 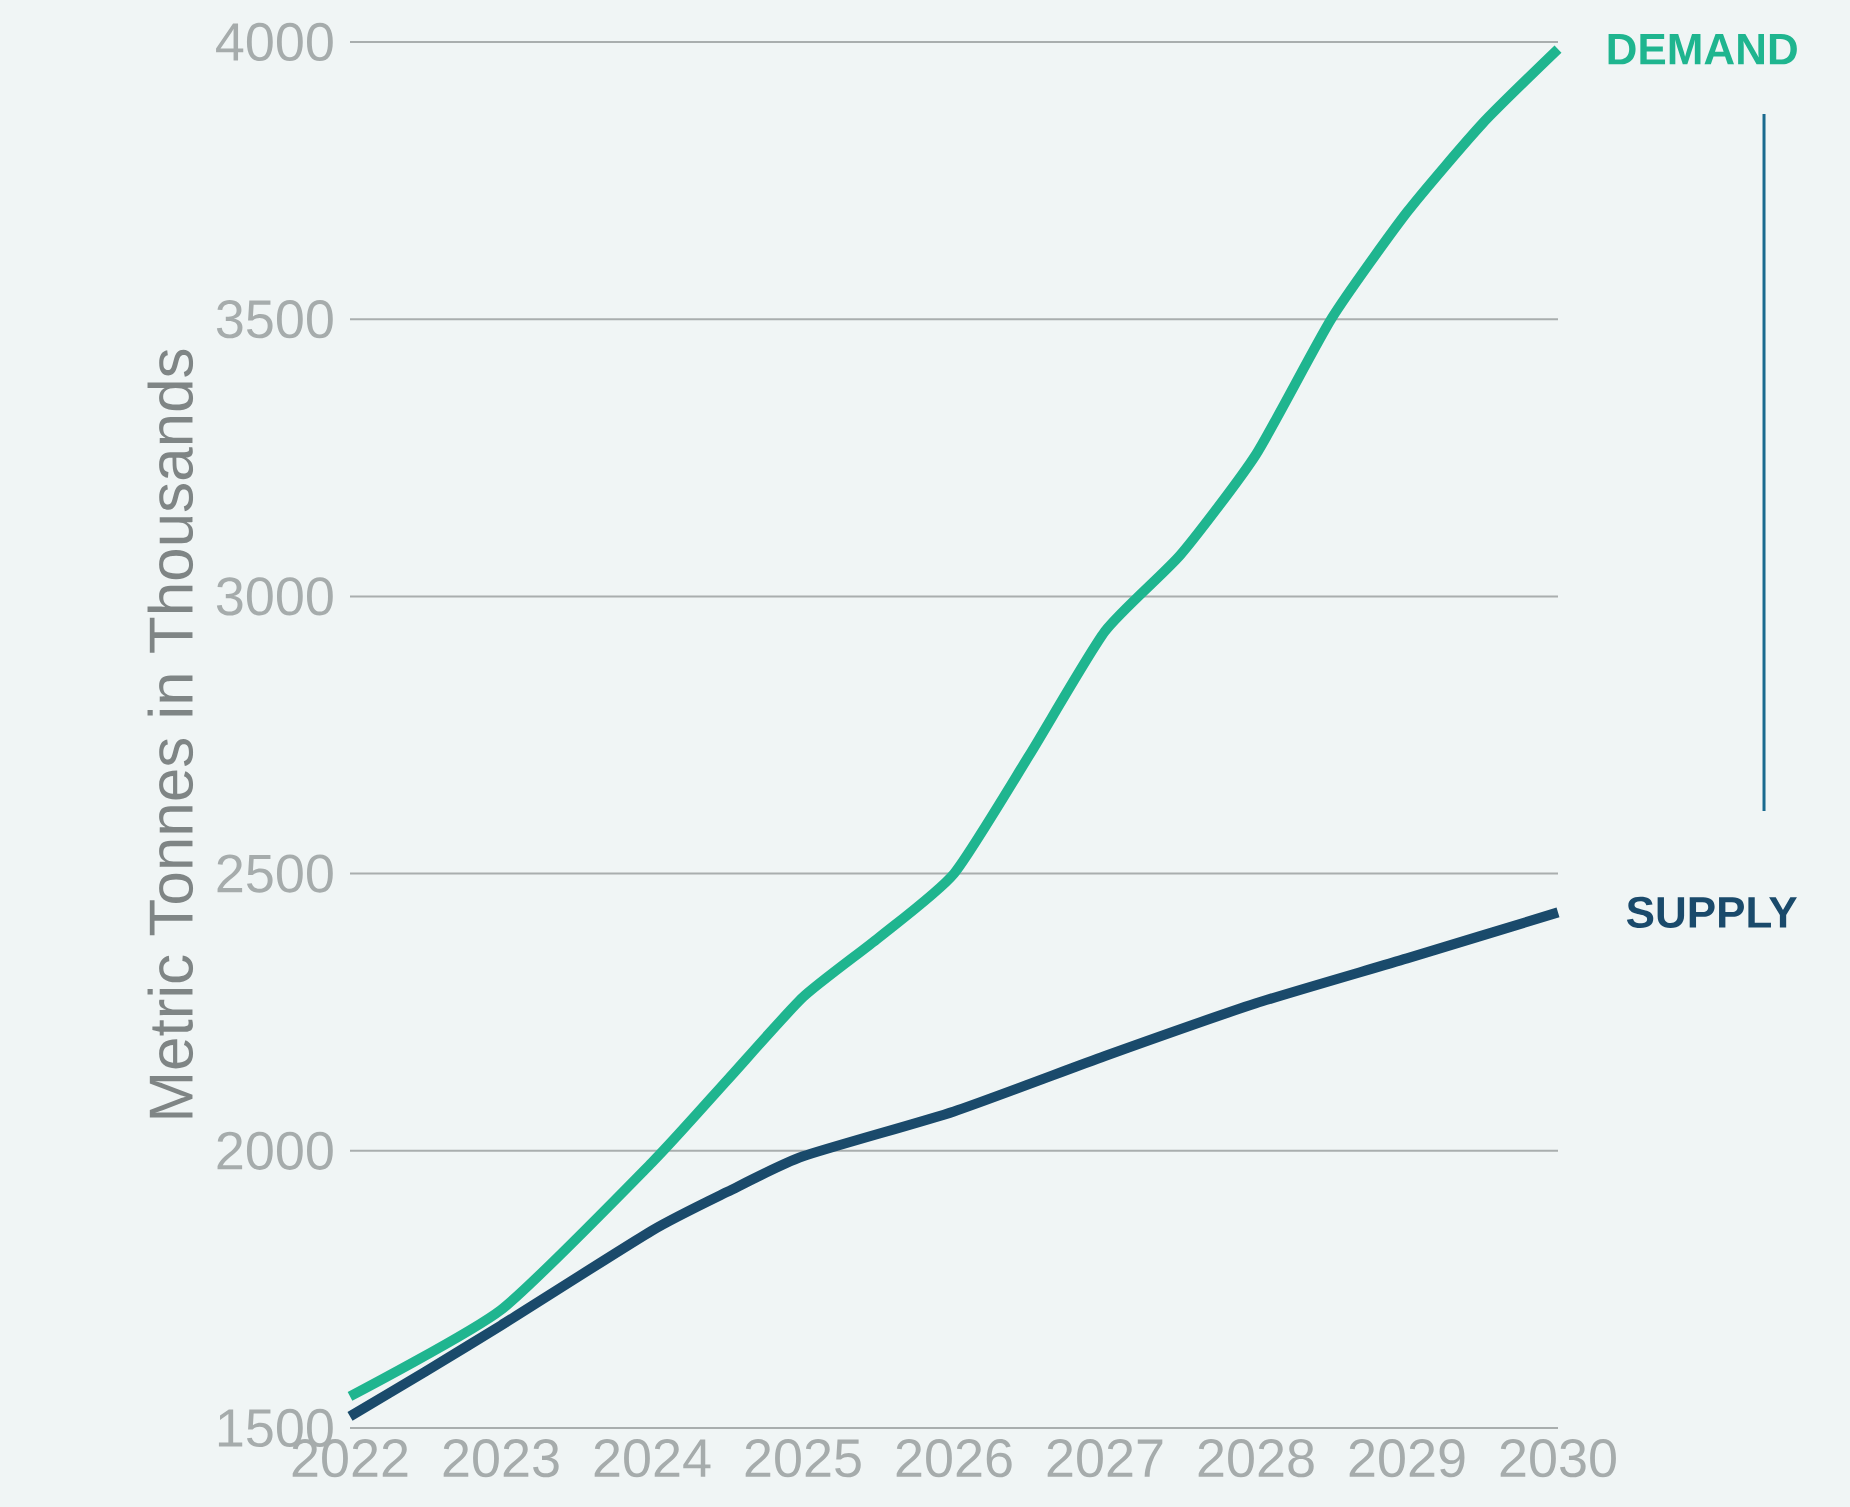 I want to click on x-tick-label: 2027, so click(x=1105, y=1458).